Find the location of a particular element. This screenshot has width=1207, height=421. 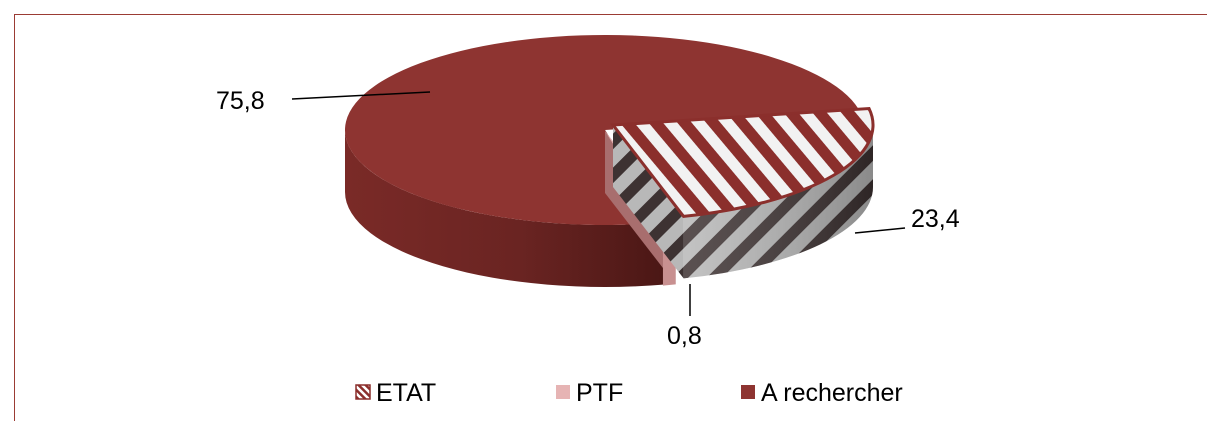

legend-label: A rechercher is located at coordinates (832, 393).